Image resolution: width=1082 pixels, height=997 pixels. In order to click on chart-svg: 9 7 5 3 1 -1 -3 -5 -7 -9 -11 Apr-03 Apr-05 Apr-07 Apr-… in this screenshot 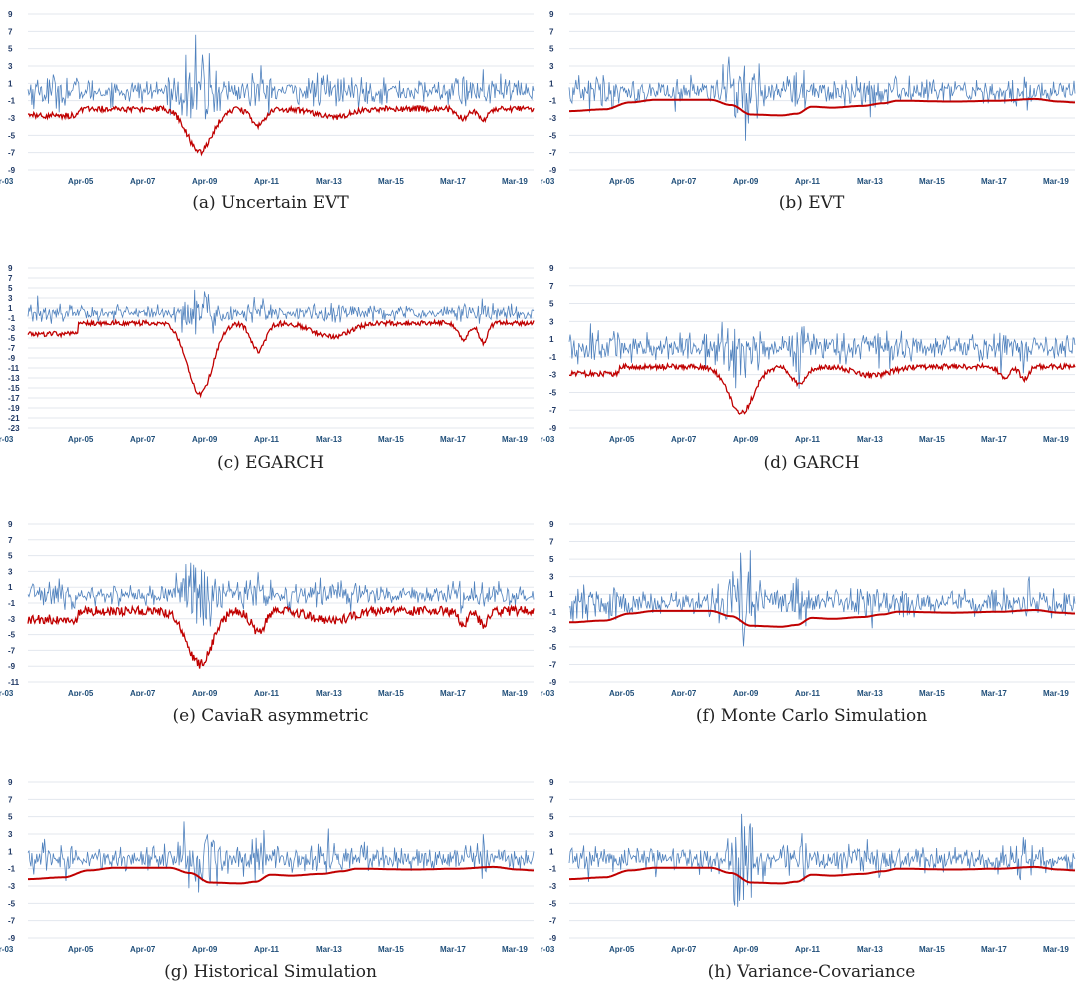, I will do `click(267, 608)`.